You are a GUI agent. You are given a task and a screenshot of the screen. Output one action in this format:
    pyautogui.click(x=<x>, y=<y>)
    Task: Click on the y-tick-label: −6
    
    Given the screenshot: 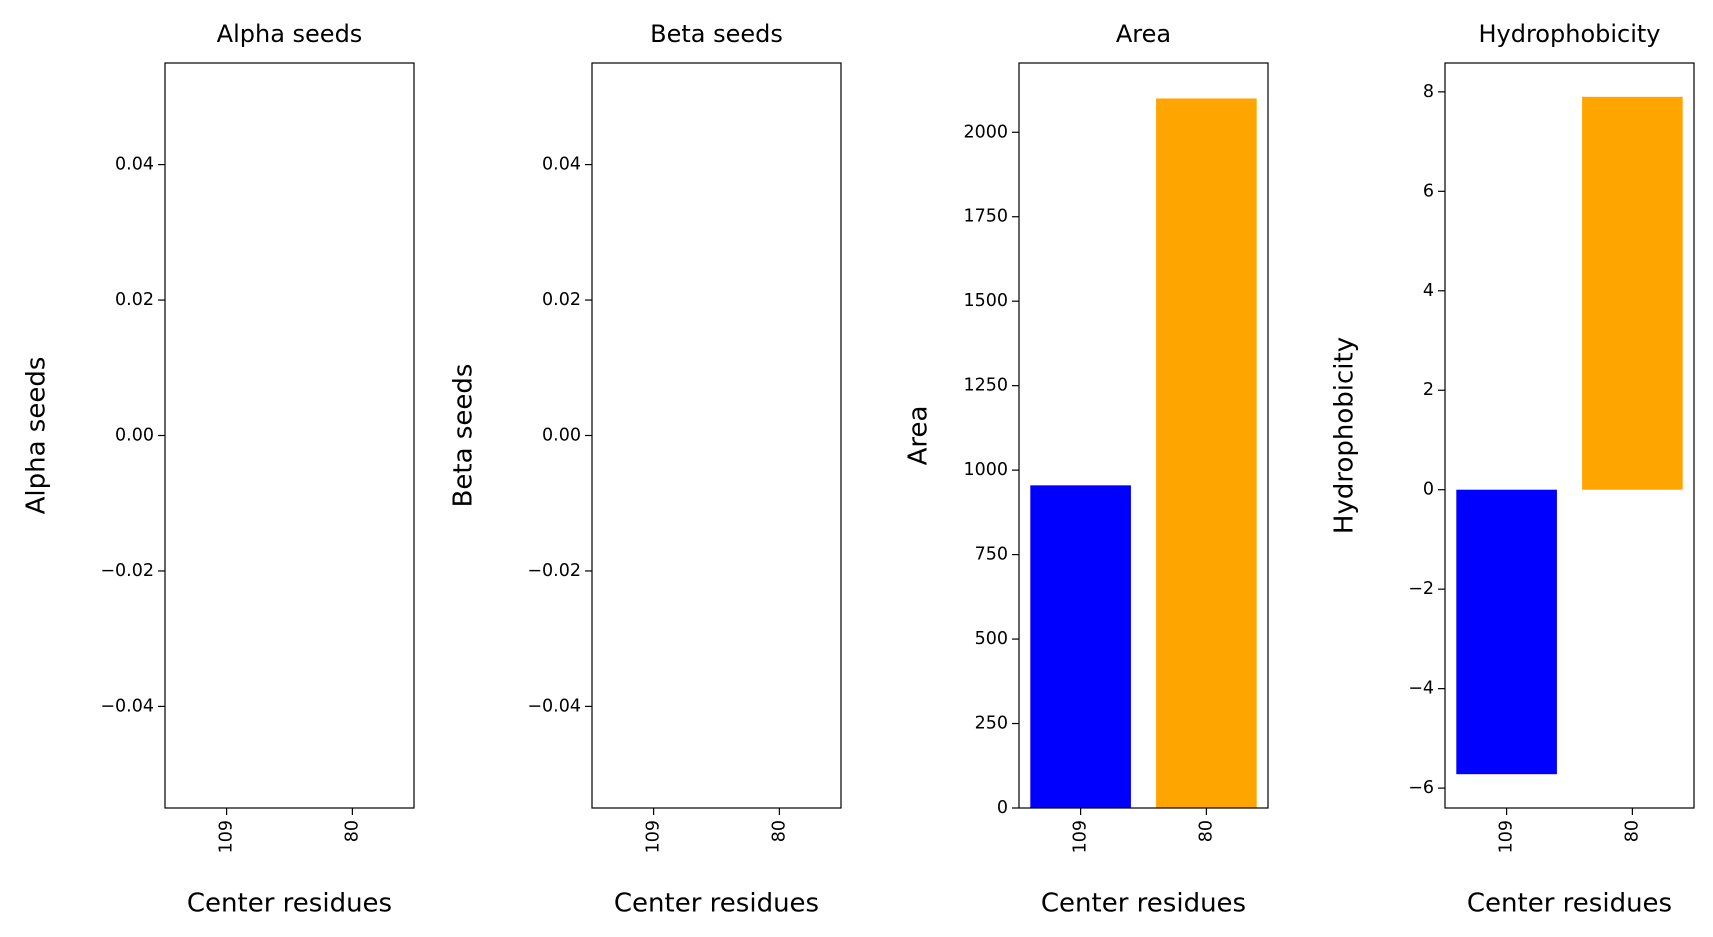 What is the action you would take?
    pyautogui.click(x=1421, y=788)
    